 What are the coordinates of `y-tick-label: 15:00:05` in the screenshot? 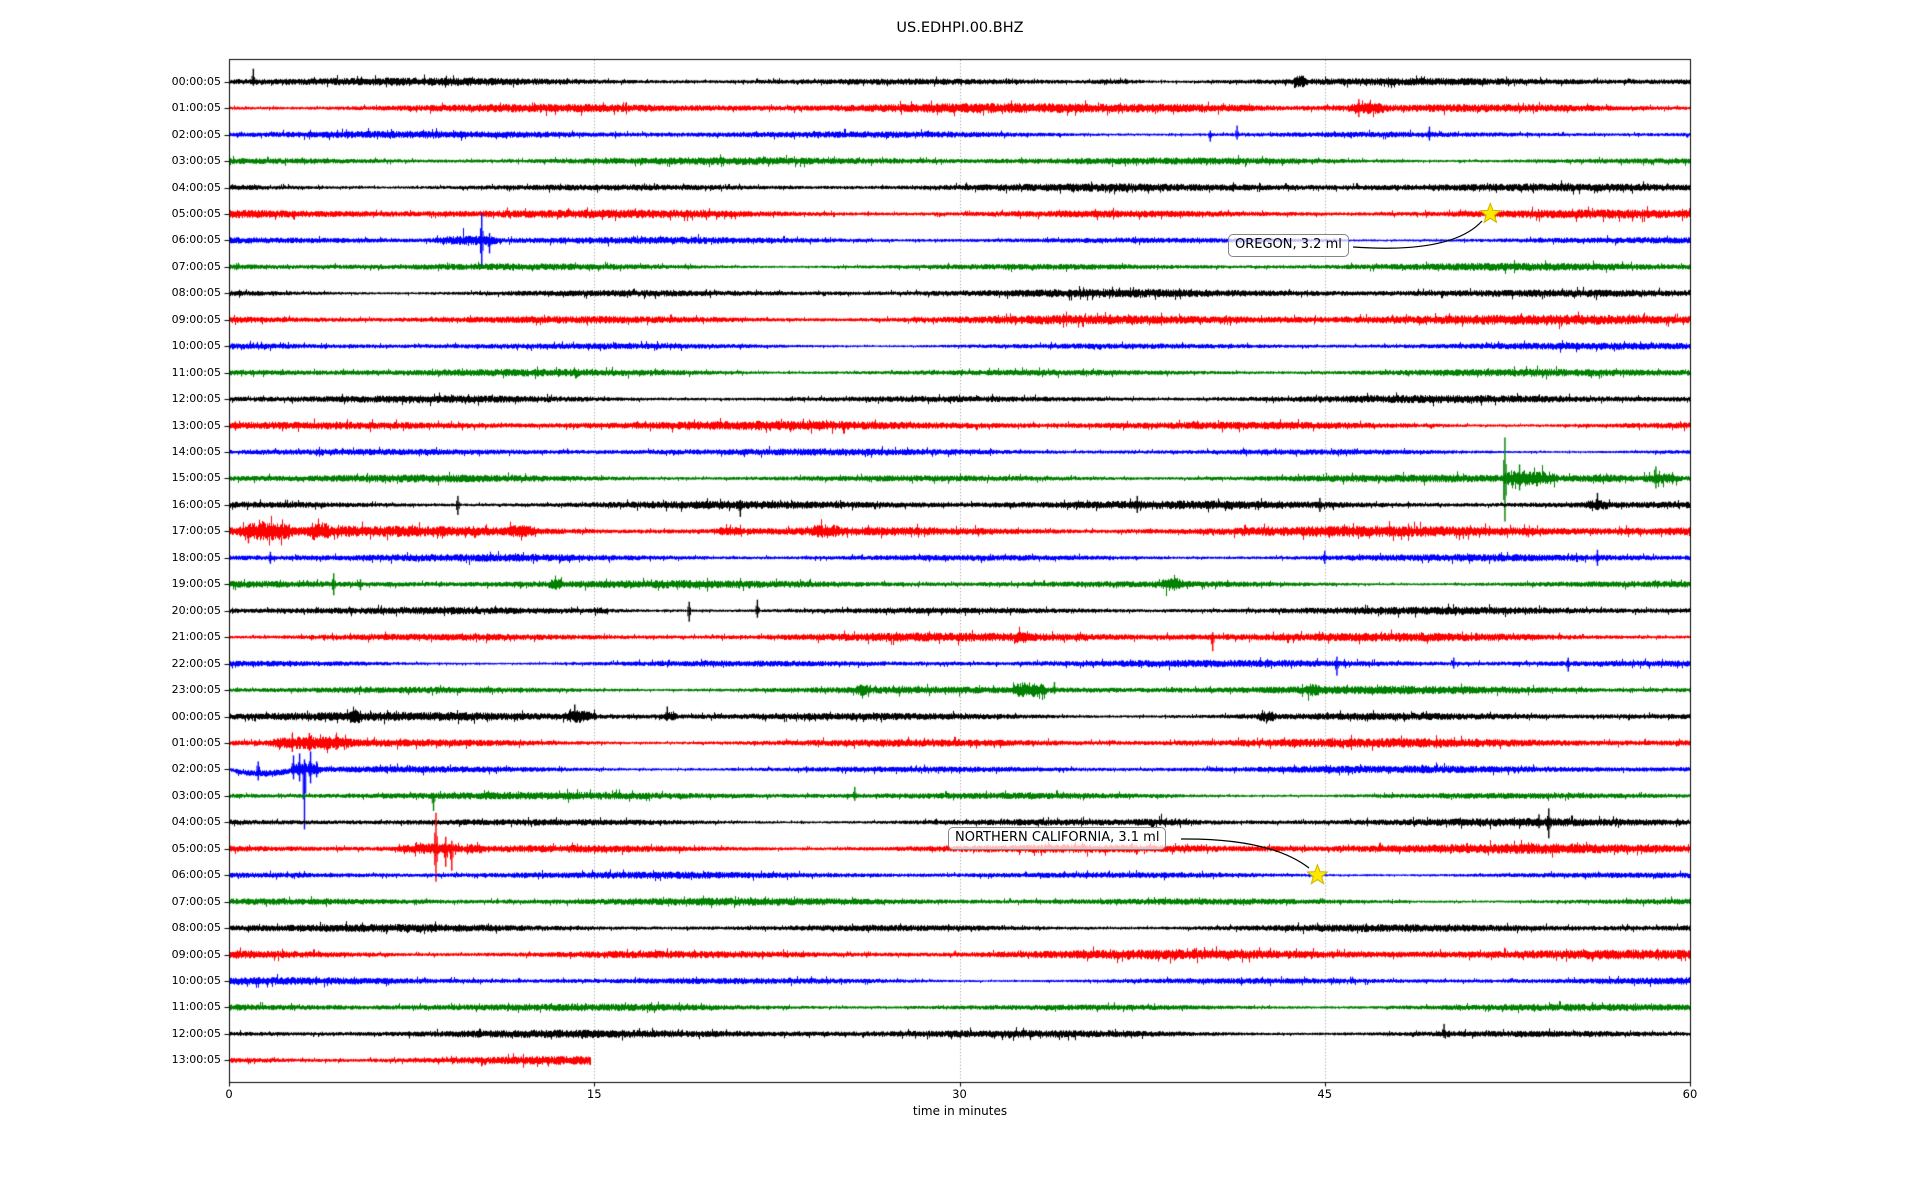 It's located at (196, 478).